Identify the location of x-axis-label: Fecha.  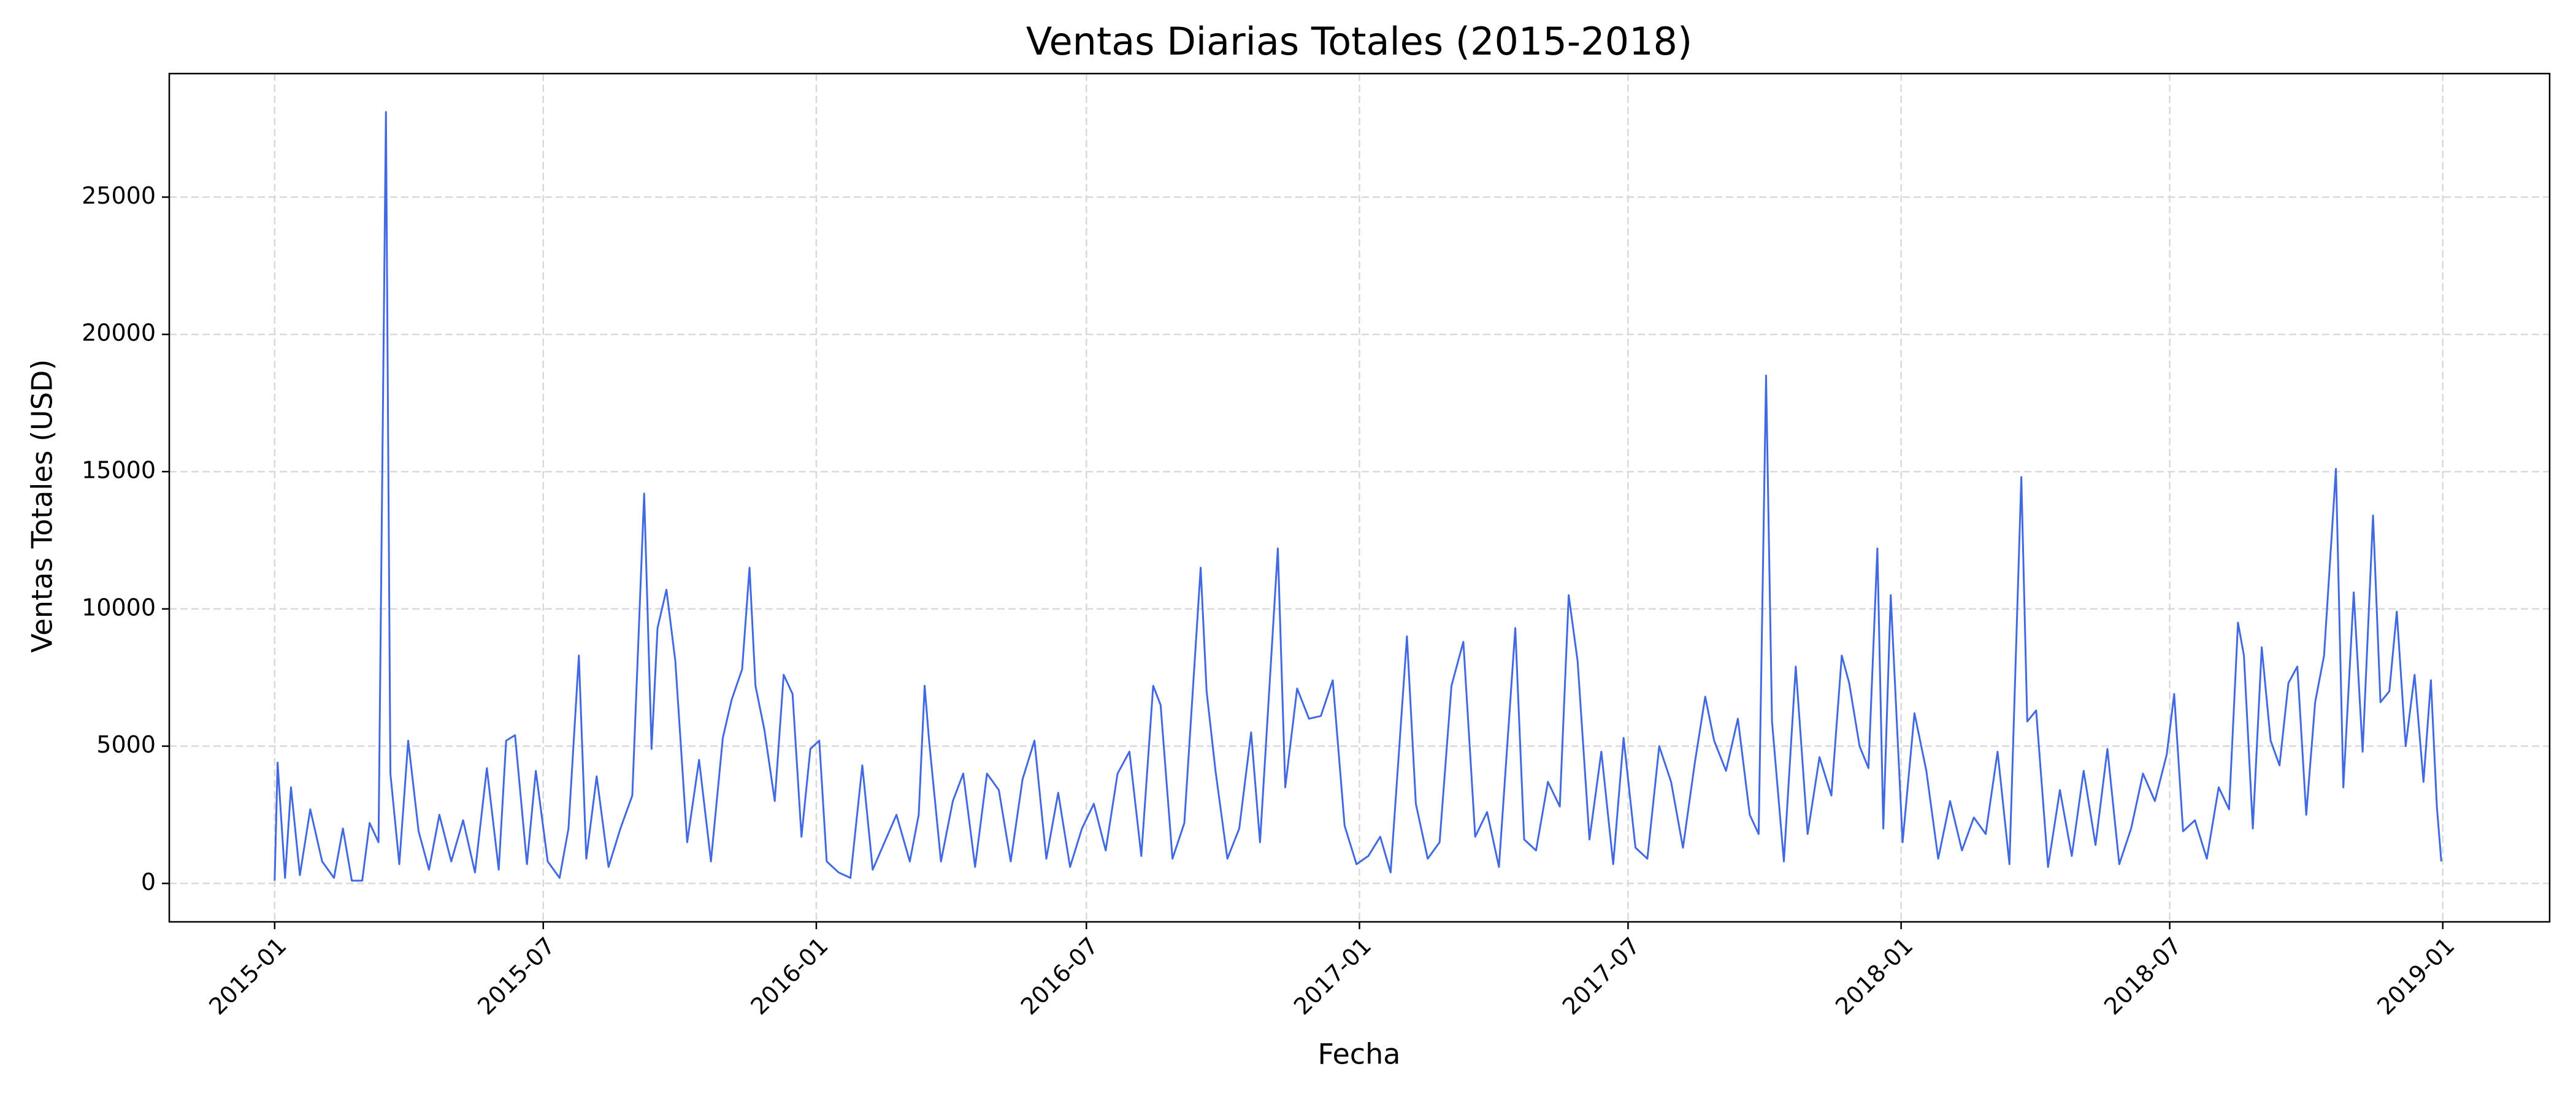
(1359, 1054).